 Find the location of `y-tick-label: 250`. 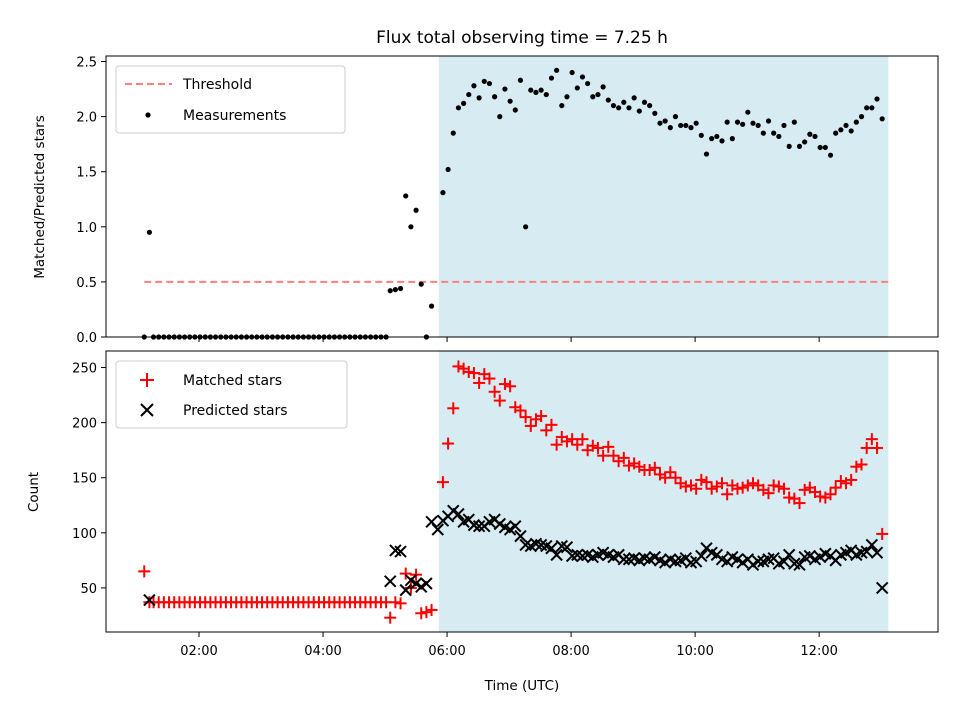

y-tick-label: 250 is located at coordinates (84, 369).